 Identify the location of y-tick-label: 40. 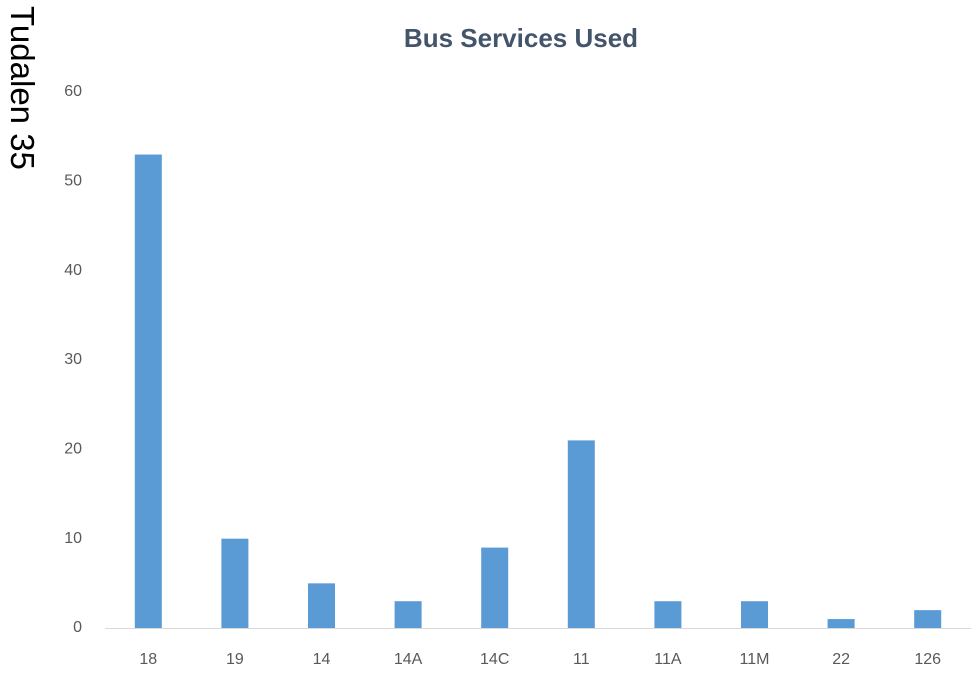
(73, 270).